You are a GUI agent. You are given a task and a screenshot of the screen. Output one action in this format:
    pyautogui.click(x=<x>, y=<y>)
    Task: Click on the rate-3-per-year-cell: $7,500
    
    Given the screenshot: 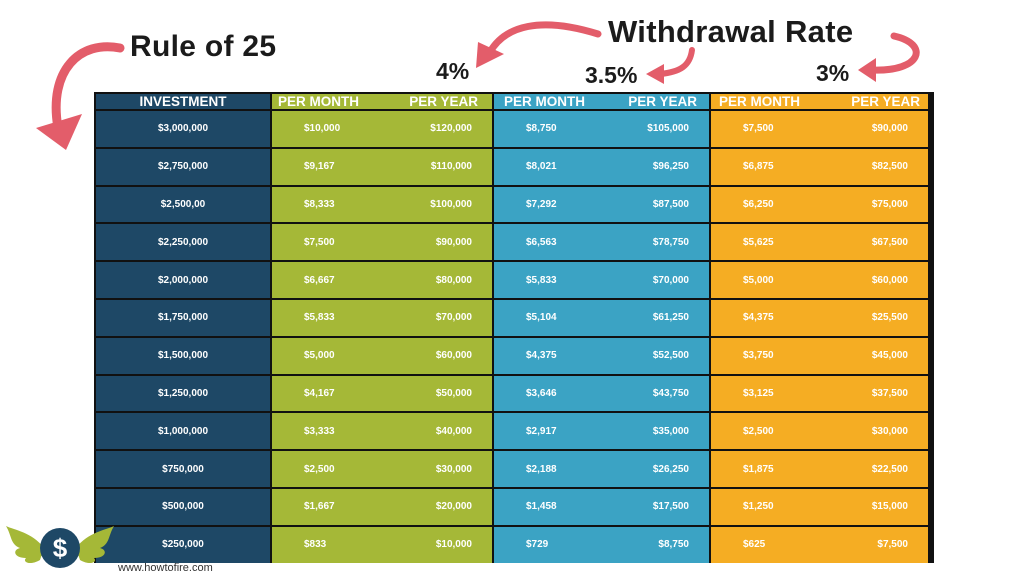 What is the action you would take?
    pyautogui.click(x=882, y=544)
    